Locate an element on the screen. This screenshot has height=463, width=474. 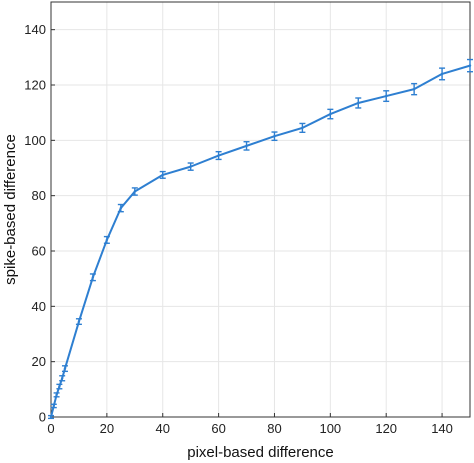
y-tick-label: 120 is located at coordinates (35, 85).